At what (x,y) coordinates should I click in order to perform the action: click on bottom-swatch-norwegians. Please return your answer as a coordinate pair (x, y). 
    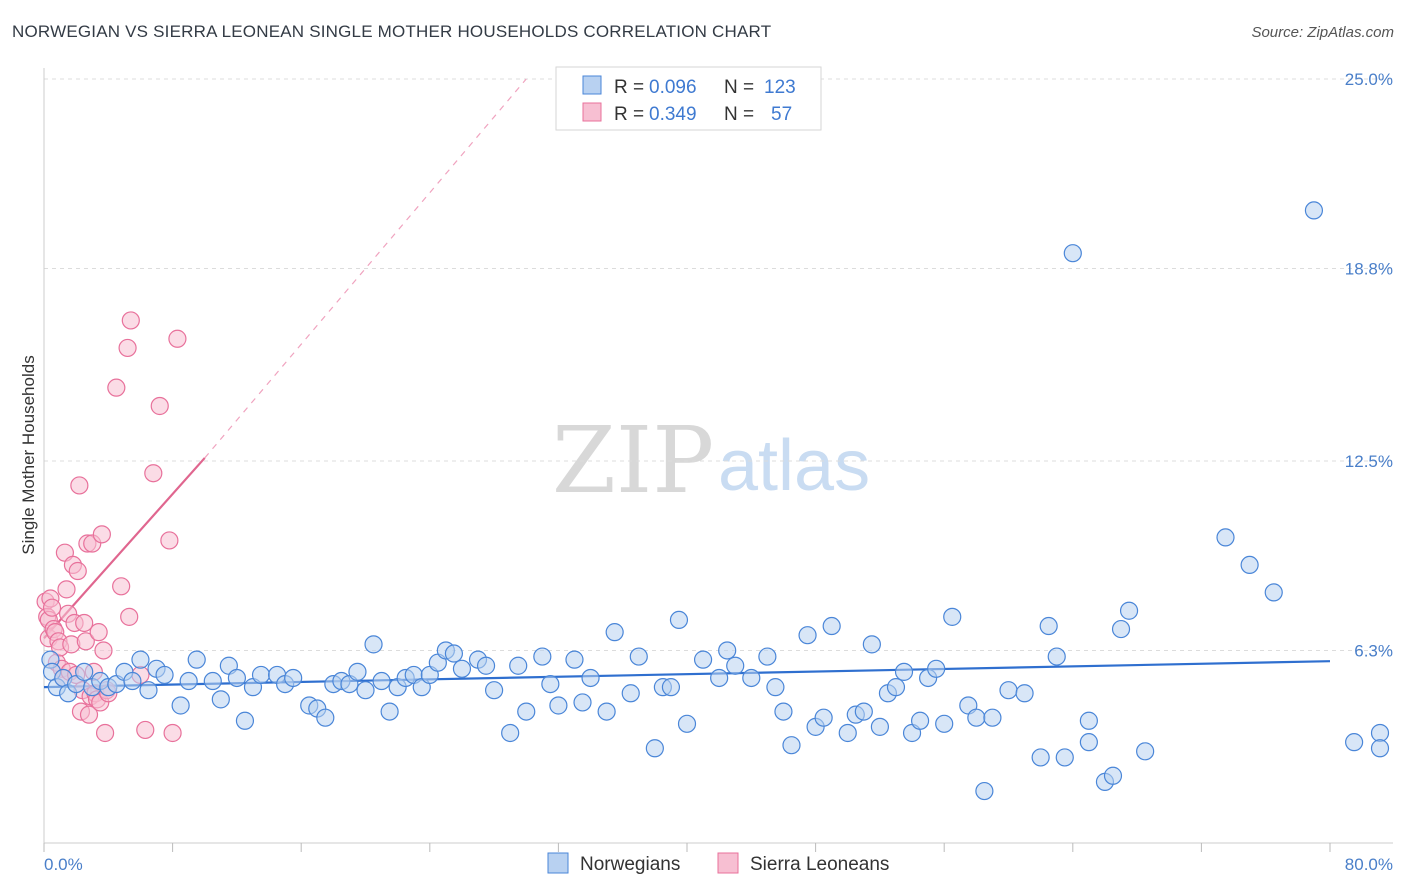
    Looking at the image, I should click on (558, 863).